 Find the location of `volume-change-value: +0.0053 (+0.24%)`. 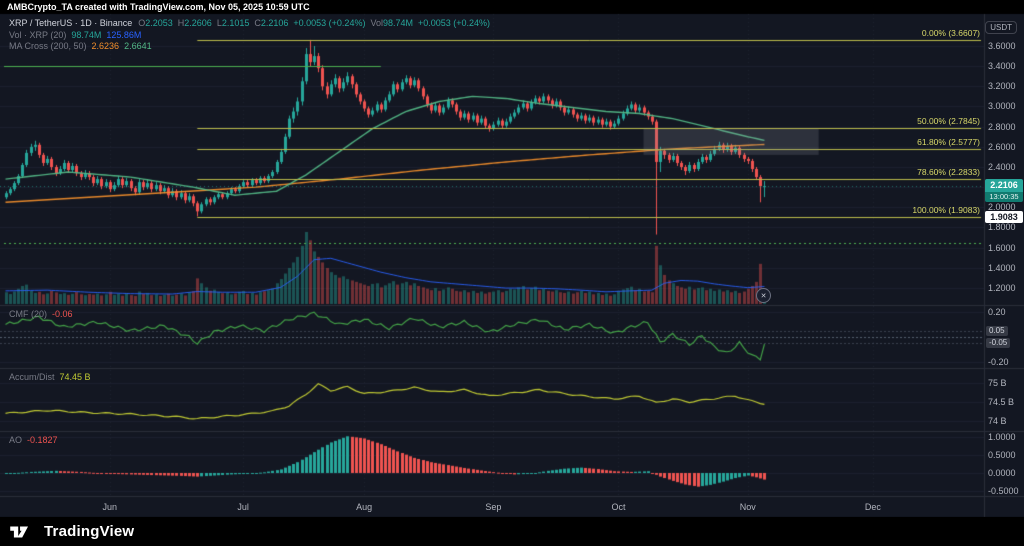

volume-change-value: +0.0053 (+0.24%) is located at coordinates (454, 23).